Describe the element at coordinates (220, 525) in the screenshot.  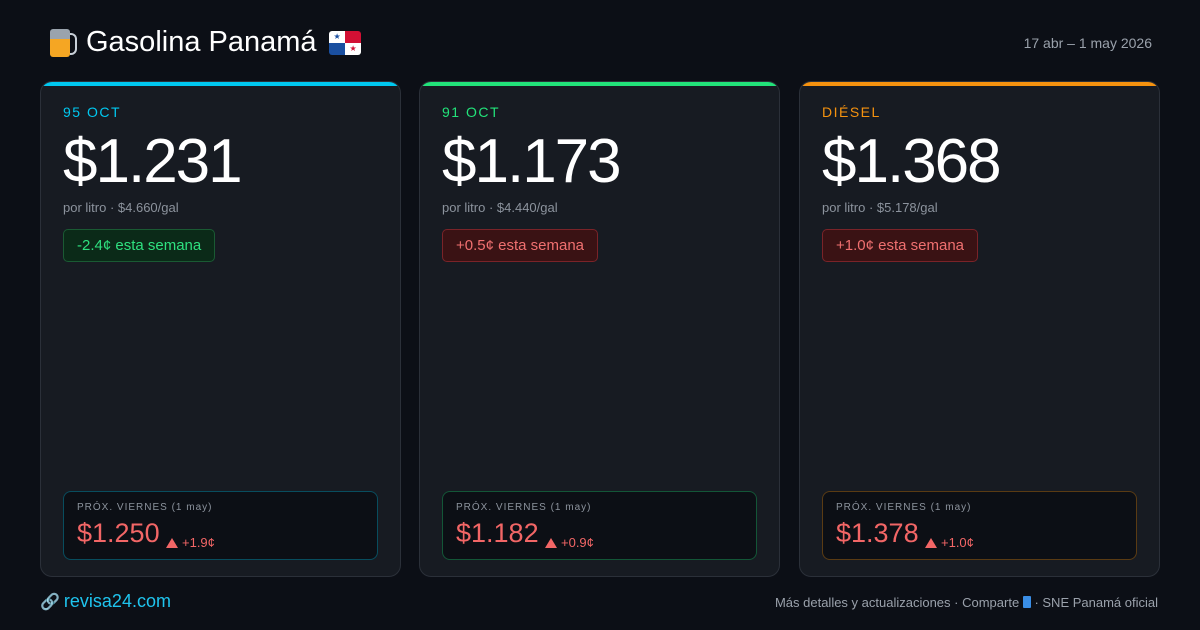
I see `next-friday-box: PRÓX. VIERNES (1 may) $1.250 +1.9¢` at that location.